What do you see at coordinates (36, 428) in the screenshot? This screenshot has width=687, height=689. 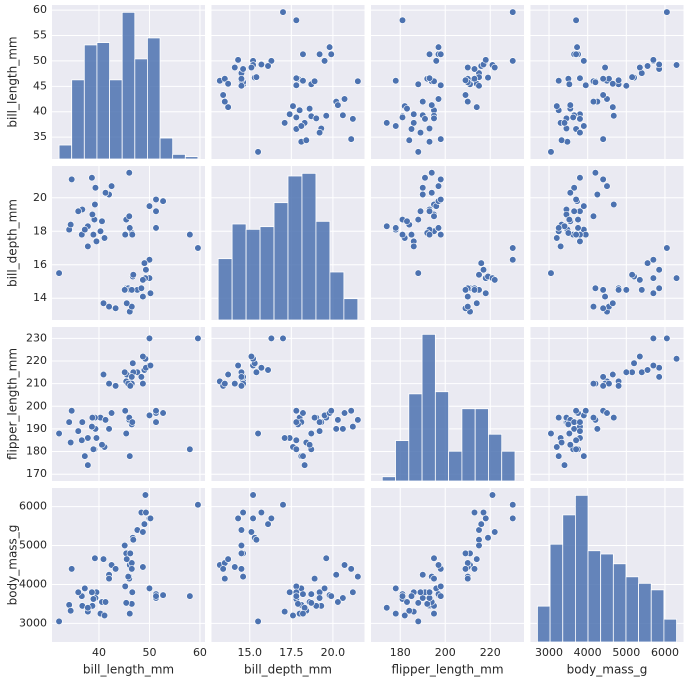 I see `y-tick-label: 190` at bounding box center [36, 428].